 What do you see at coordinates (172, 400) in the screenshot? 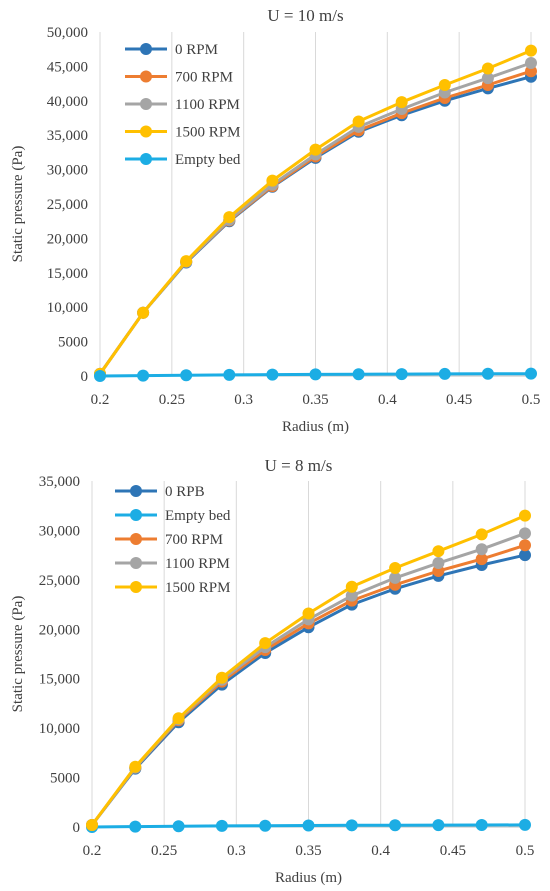
I see `chart0-x-tick-label: 0.25` at bounding box center [172, 400].